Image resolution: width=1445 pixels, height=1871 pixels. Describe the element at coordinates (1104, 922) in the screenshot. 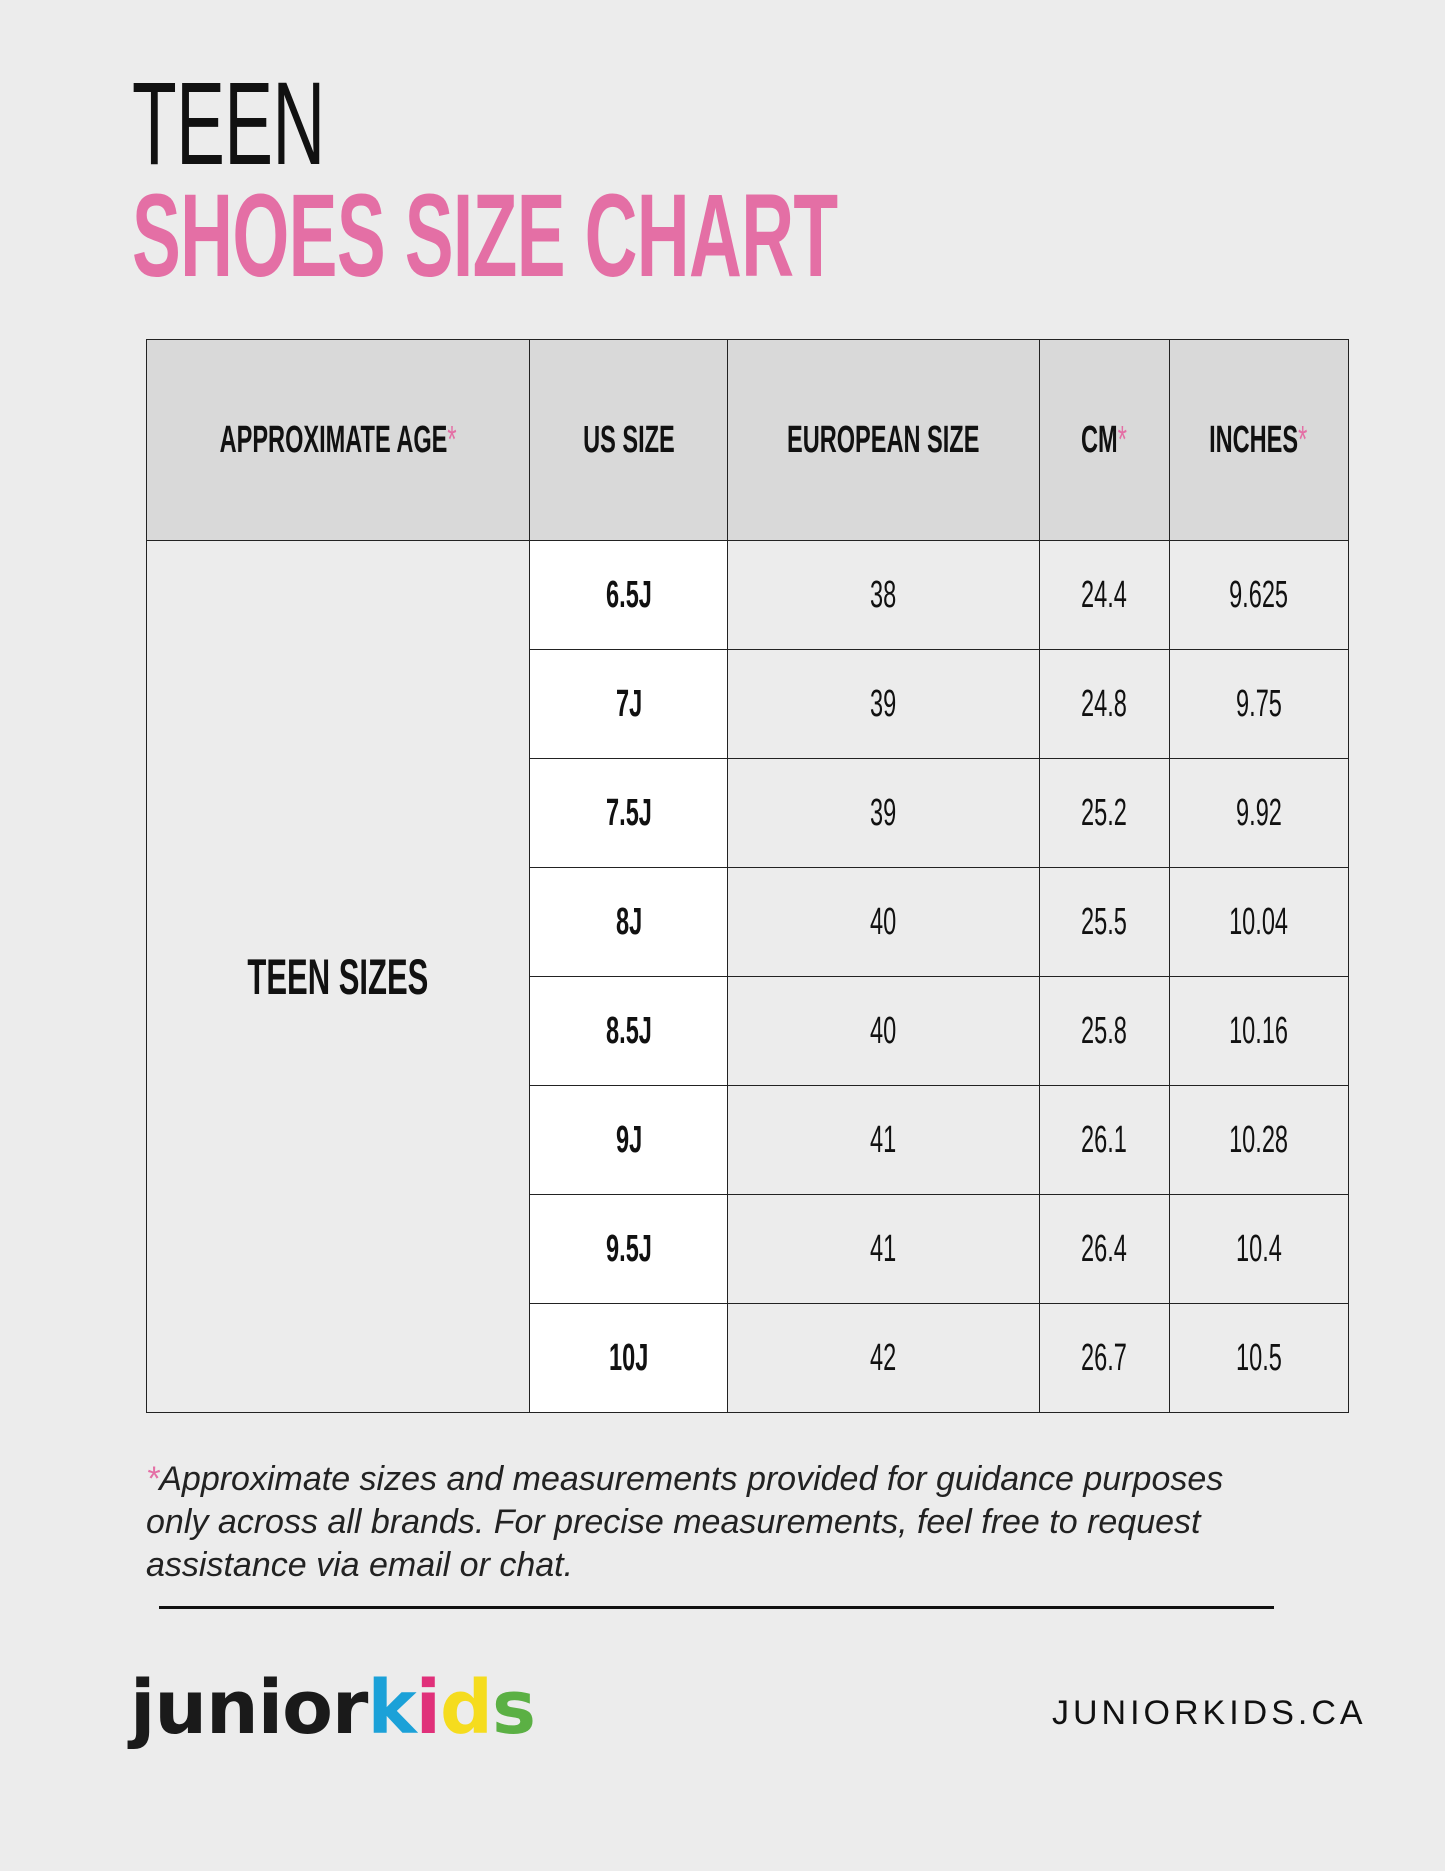

I see `cell-cm: 25.5` at that location.